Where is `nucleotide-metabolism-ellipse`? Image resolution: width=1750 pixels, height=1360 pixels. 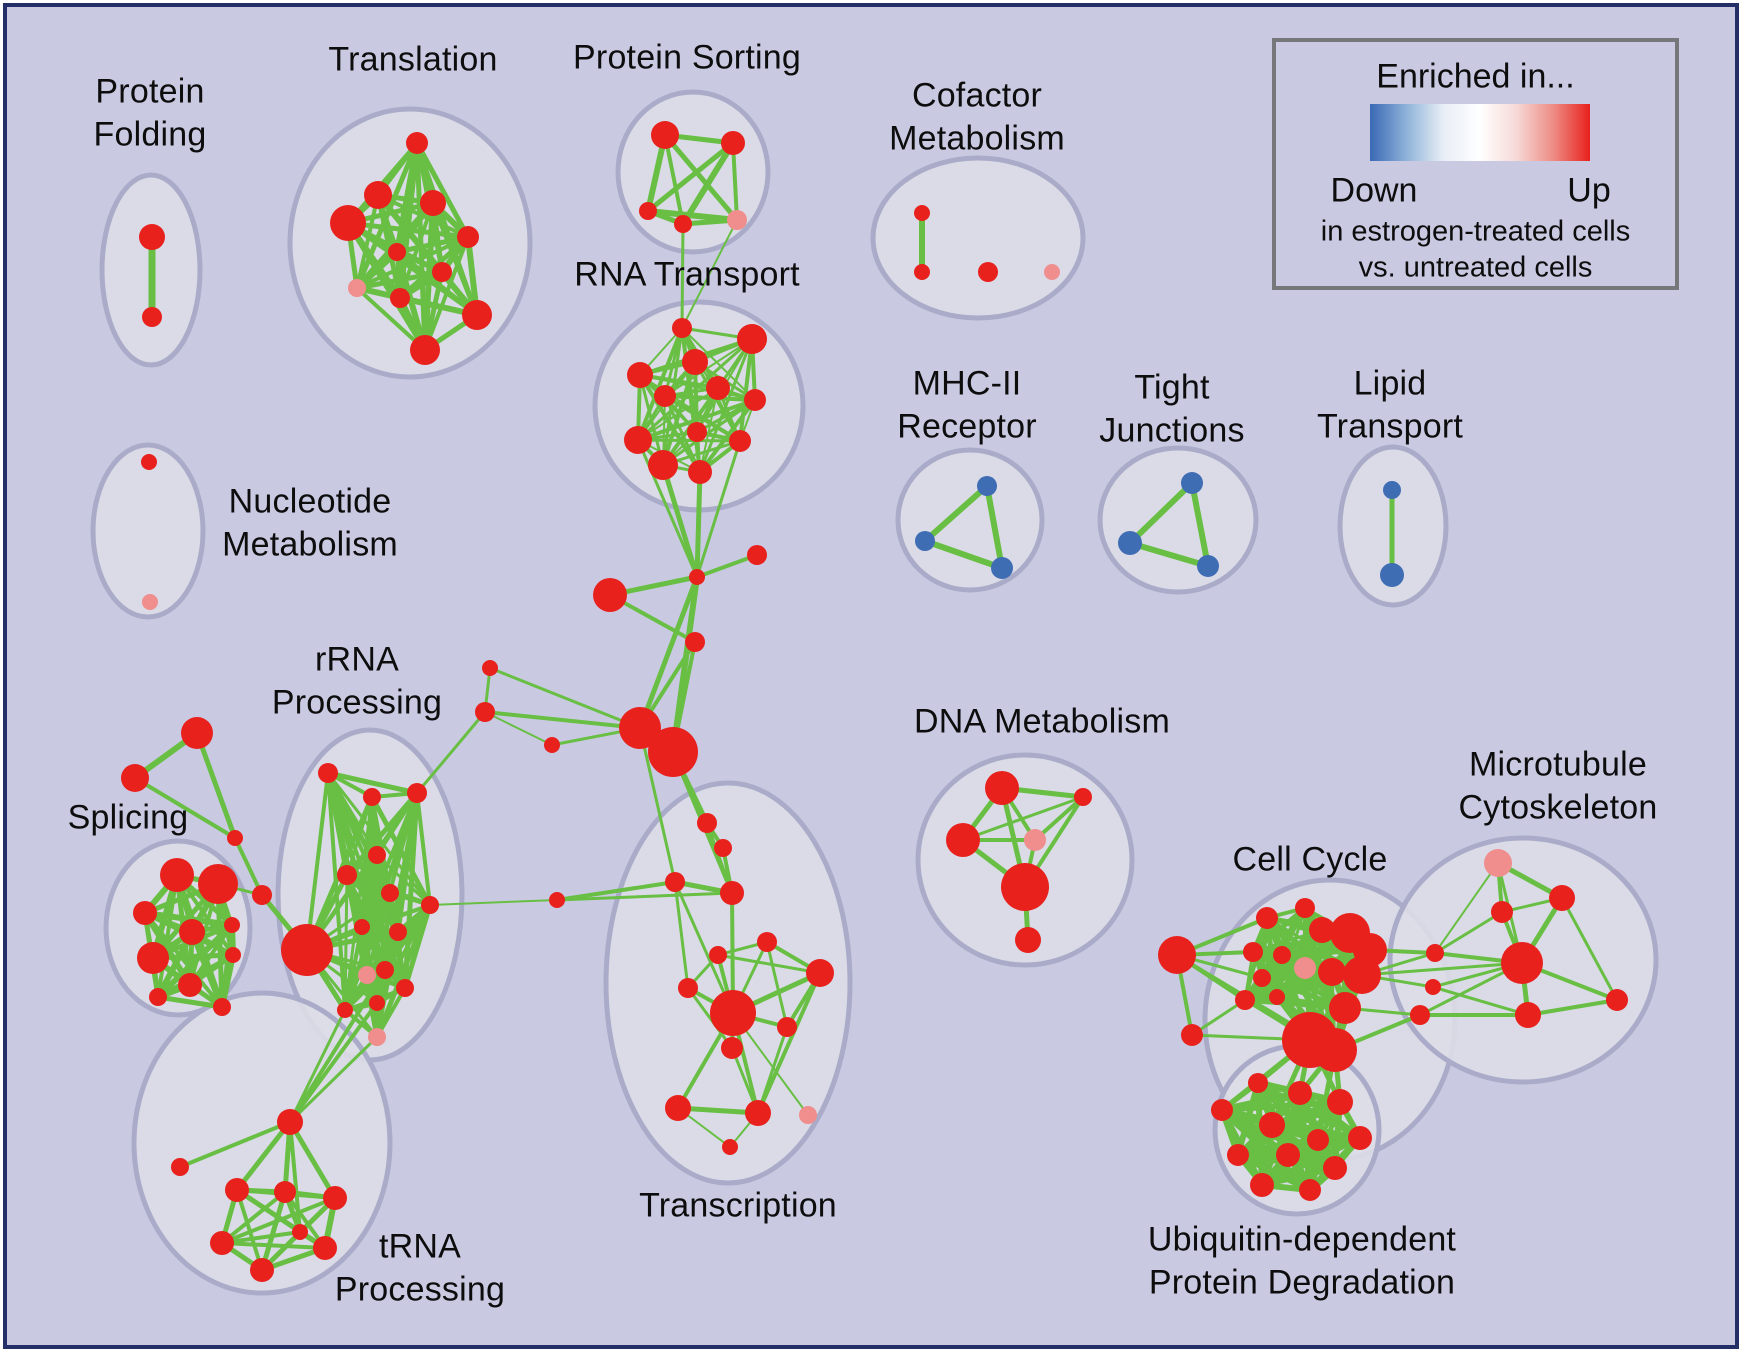 nucleotide-metabolism-ellipse is located at coordinates (148, 531).